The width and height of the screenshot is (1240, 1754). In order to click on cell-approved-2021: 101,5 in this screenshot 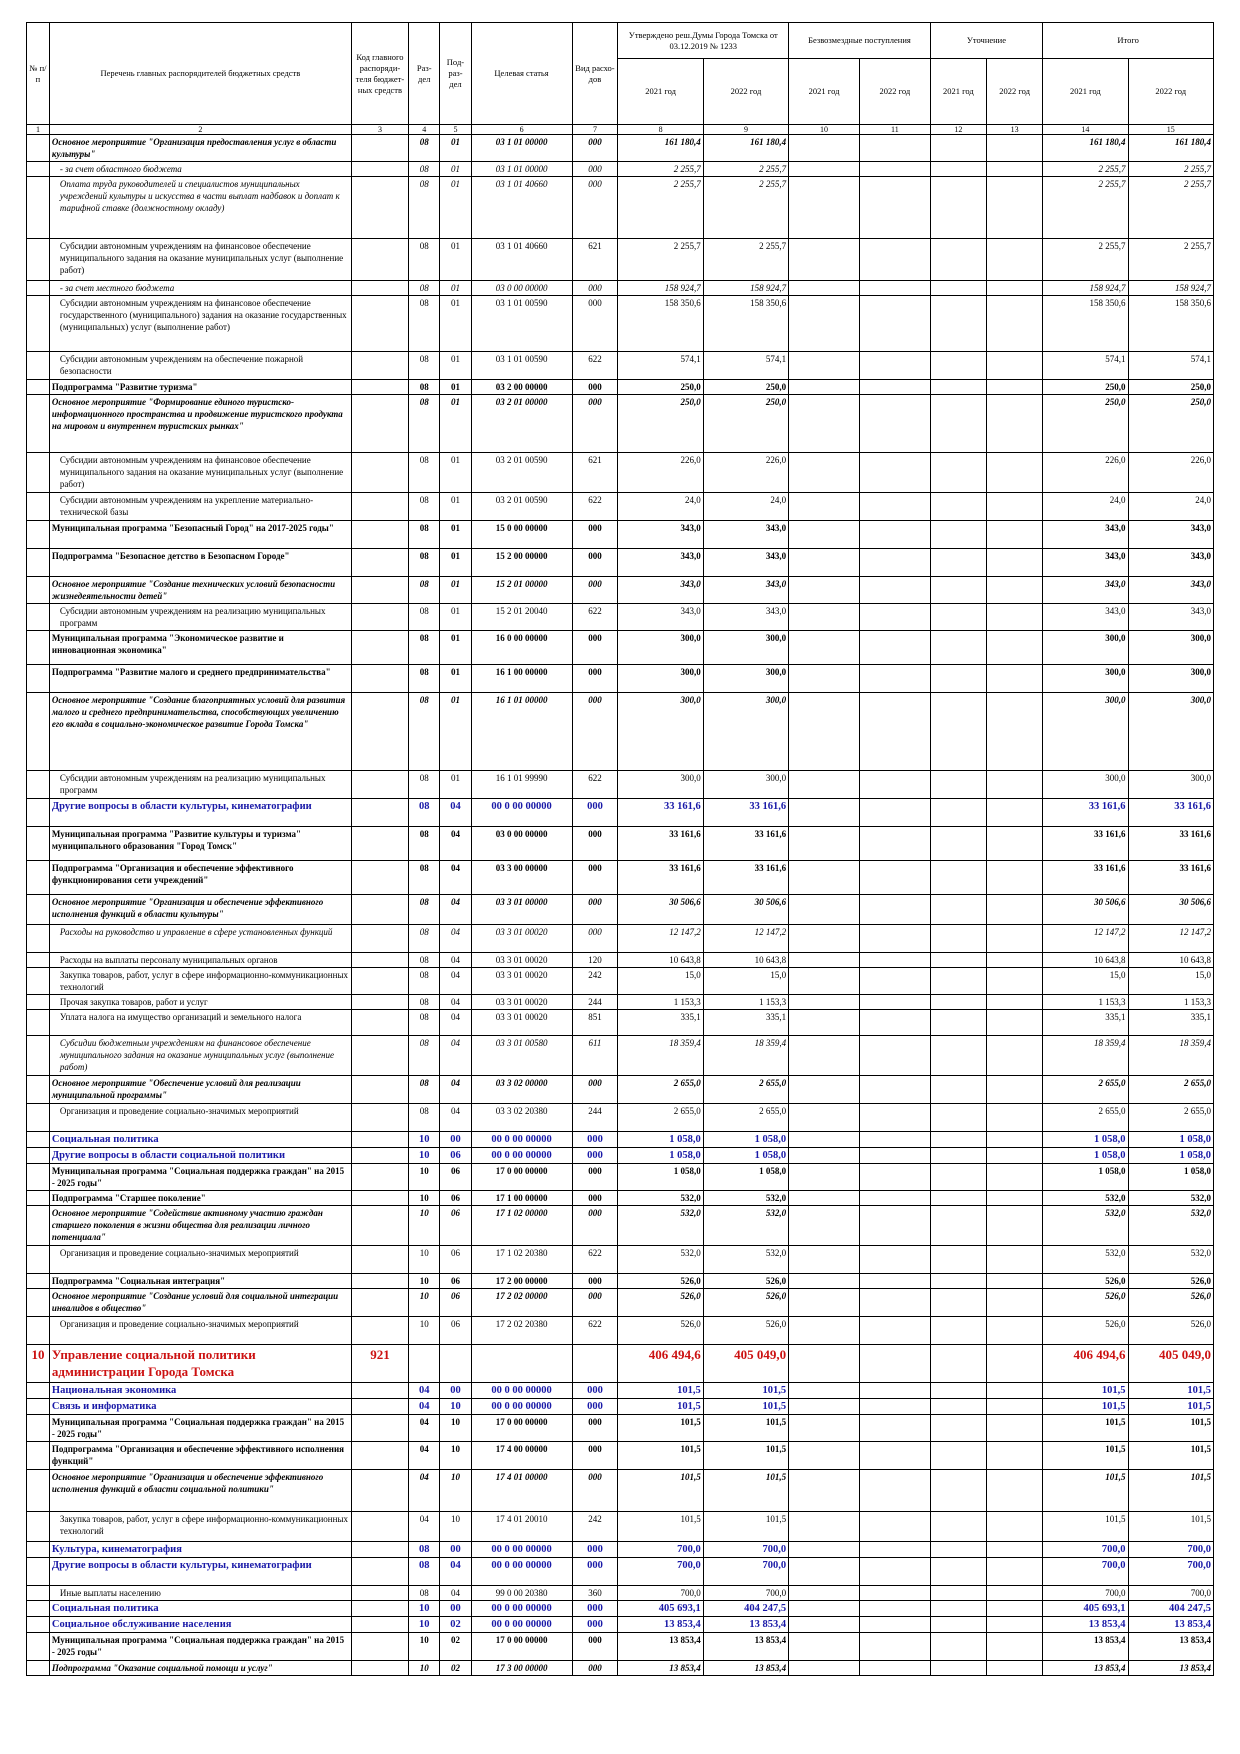, I will do `click(660, 1490)`.